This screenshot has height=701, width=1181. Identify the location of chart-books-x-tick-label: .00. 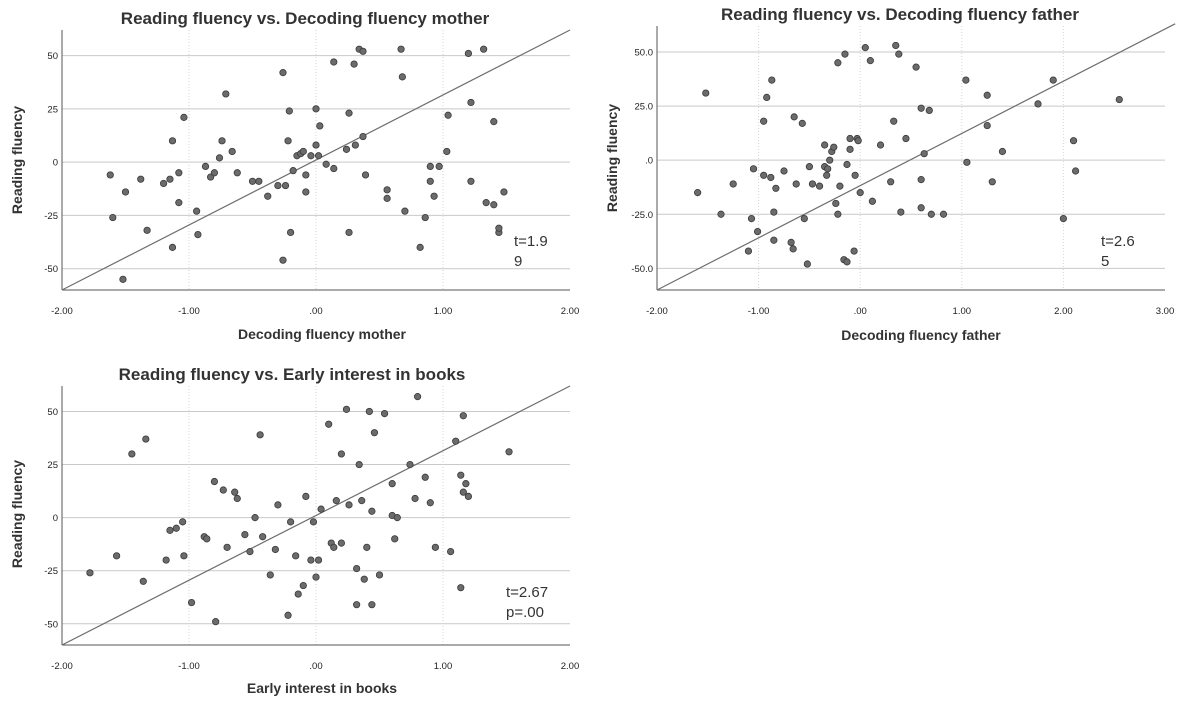
(315, 666).